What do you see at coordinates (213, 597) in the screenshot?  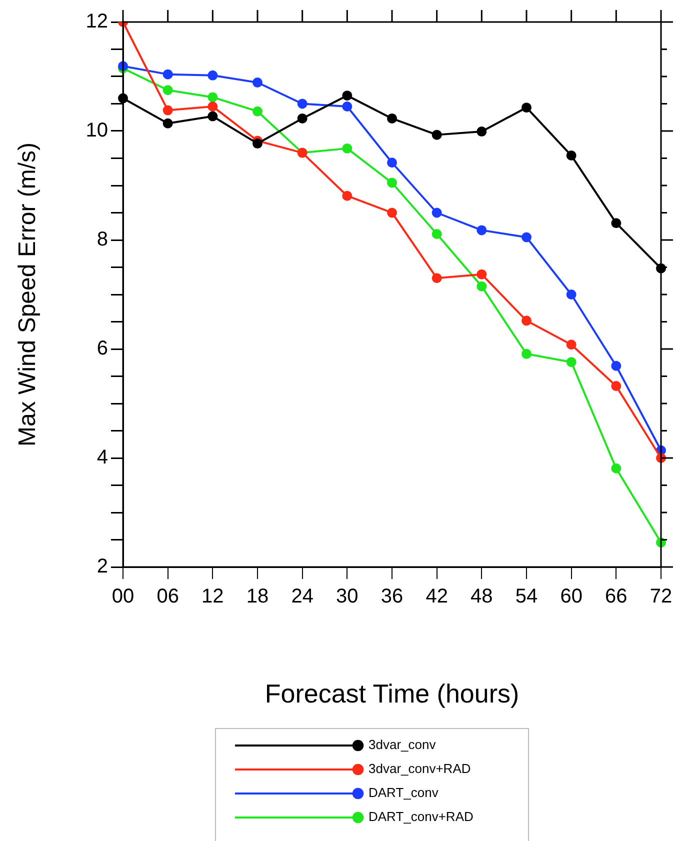 I see `x-tick-label: 12` at bounding box center [213, 597].